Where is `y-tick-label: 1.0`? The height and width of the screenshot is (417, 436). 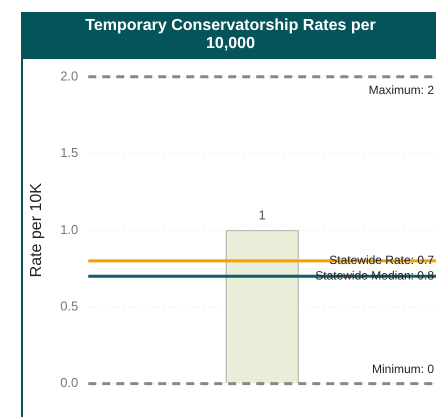 y-tick-label: 1.0 is located at coordinates (69, 229).